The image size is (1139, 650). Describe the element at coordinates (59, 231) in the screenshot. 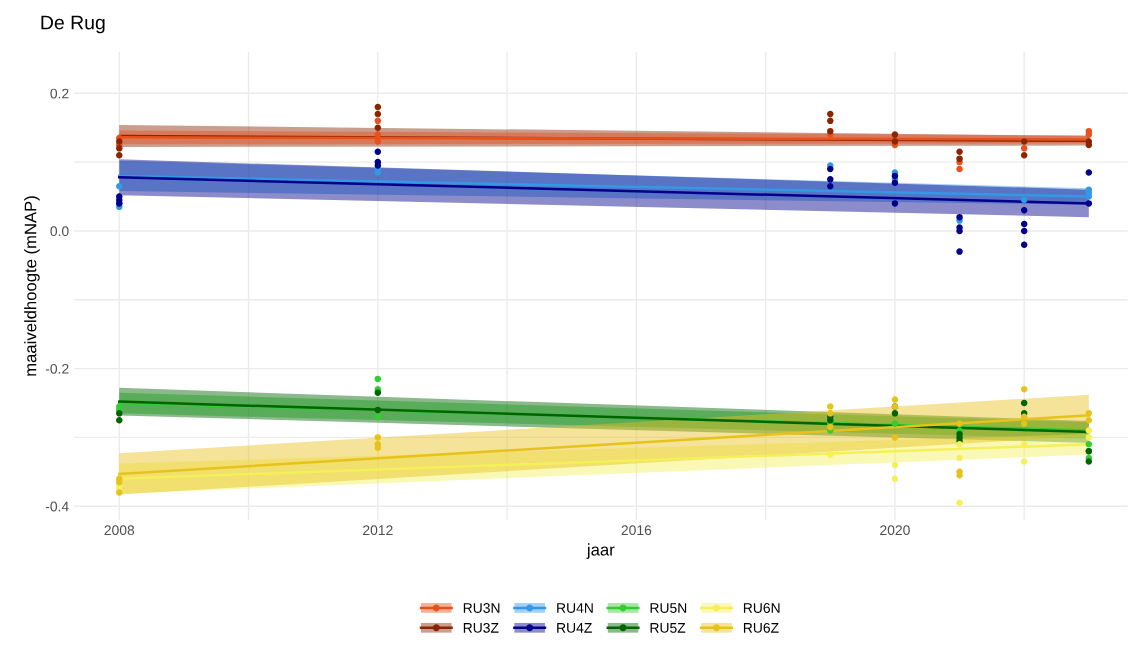

I see `y-tick-label: 0.0` at that location.